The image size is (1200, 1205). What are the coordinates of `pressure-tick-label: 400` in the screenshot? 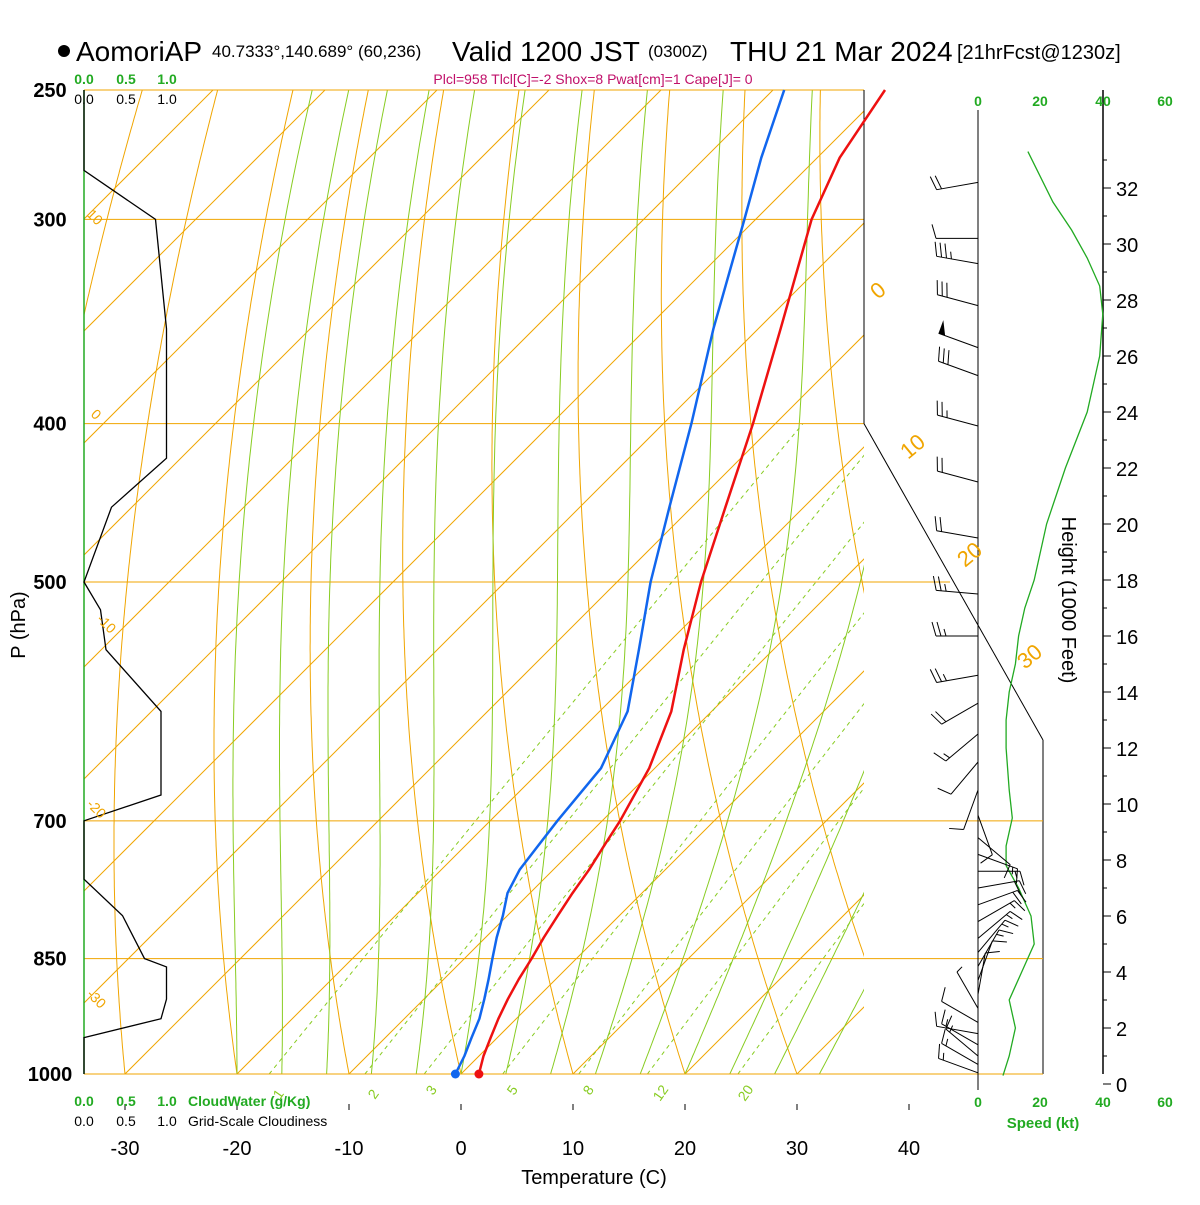 It's located at (49, 425).